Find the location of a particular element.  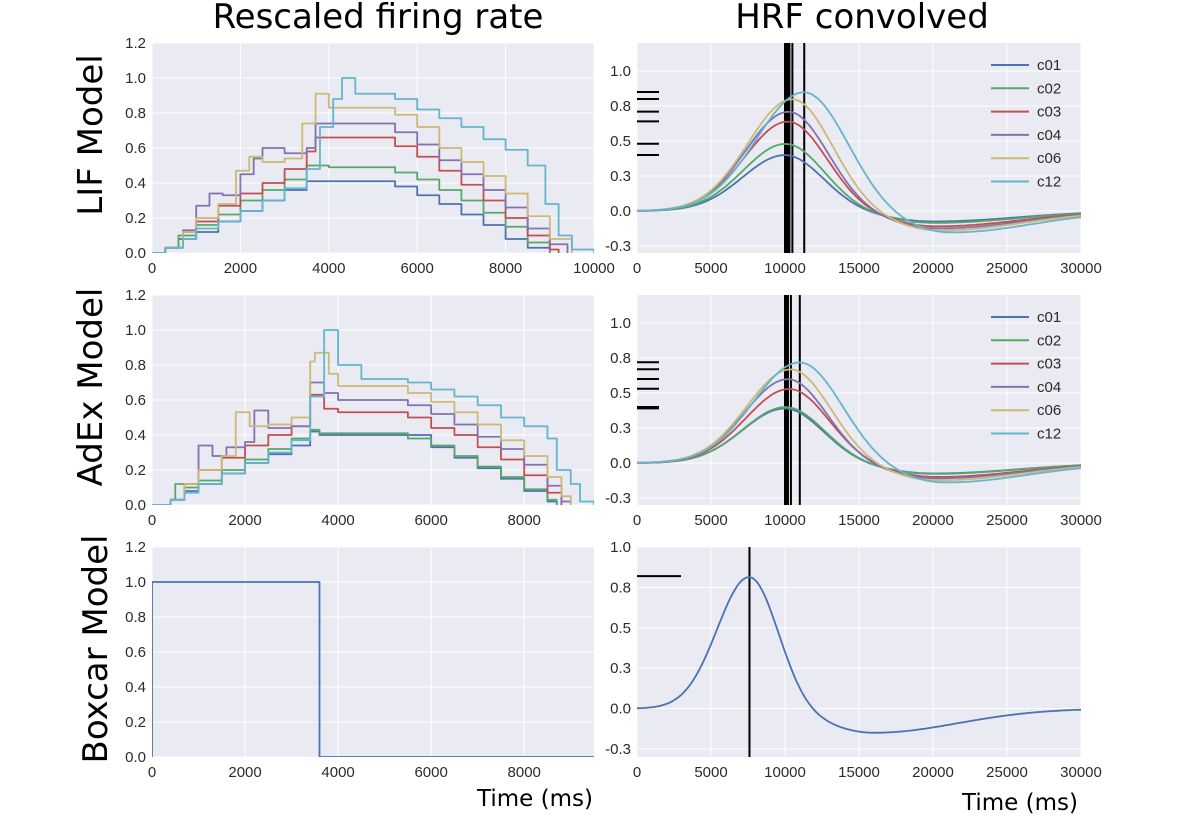

x-tick-label: 6000 is located at coordinates (430, 520).